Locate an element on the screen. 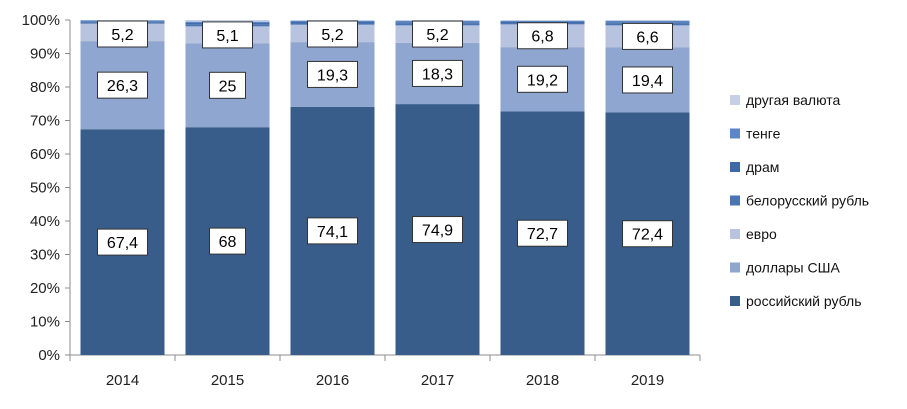  data-label: 74,1 is located at coordinates (332, 232).